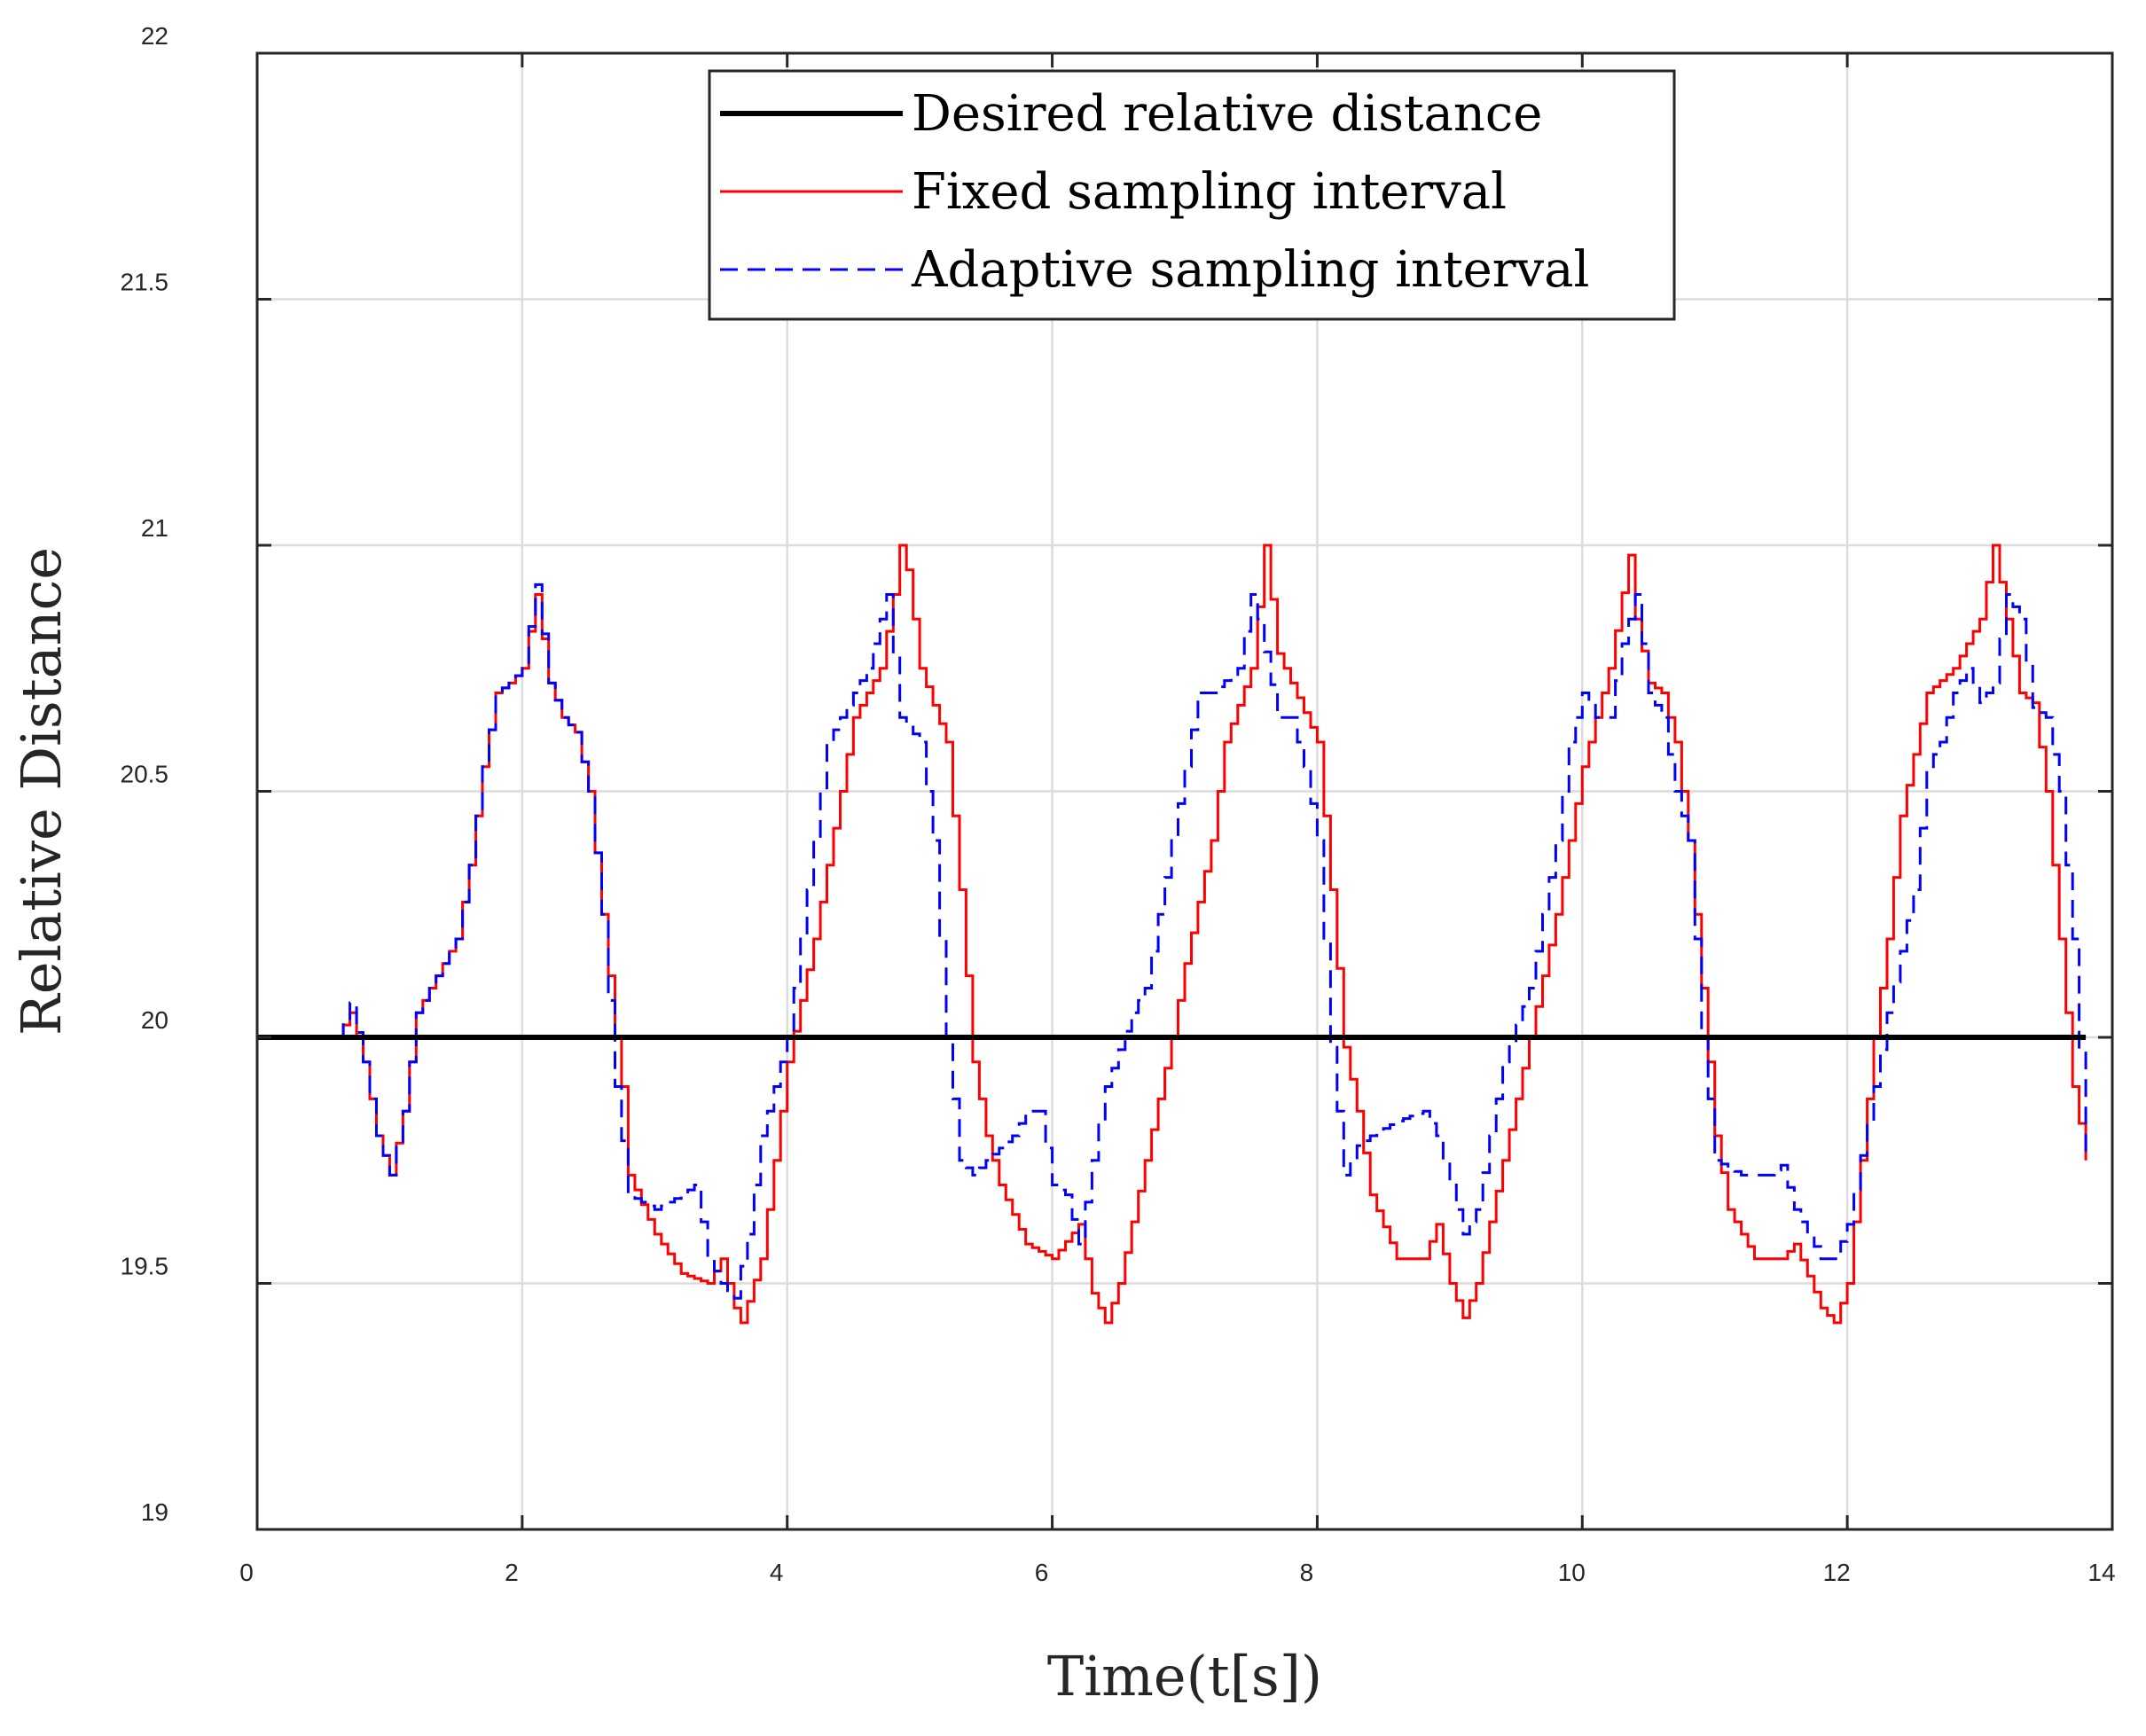  Describe the element at coordinates (1184, 1676) in the screenshot. I see `x-axis-label: Time(t[s])` at that location.